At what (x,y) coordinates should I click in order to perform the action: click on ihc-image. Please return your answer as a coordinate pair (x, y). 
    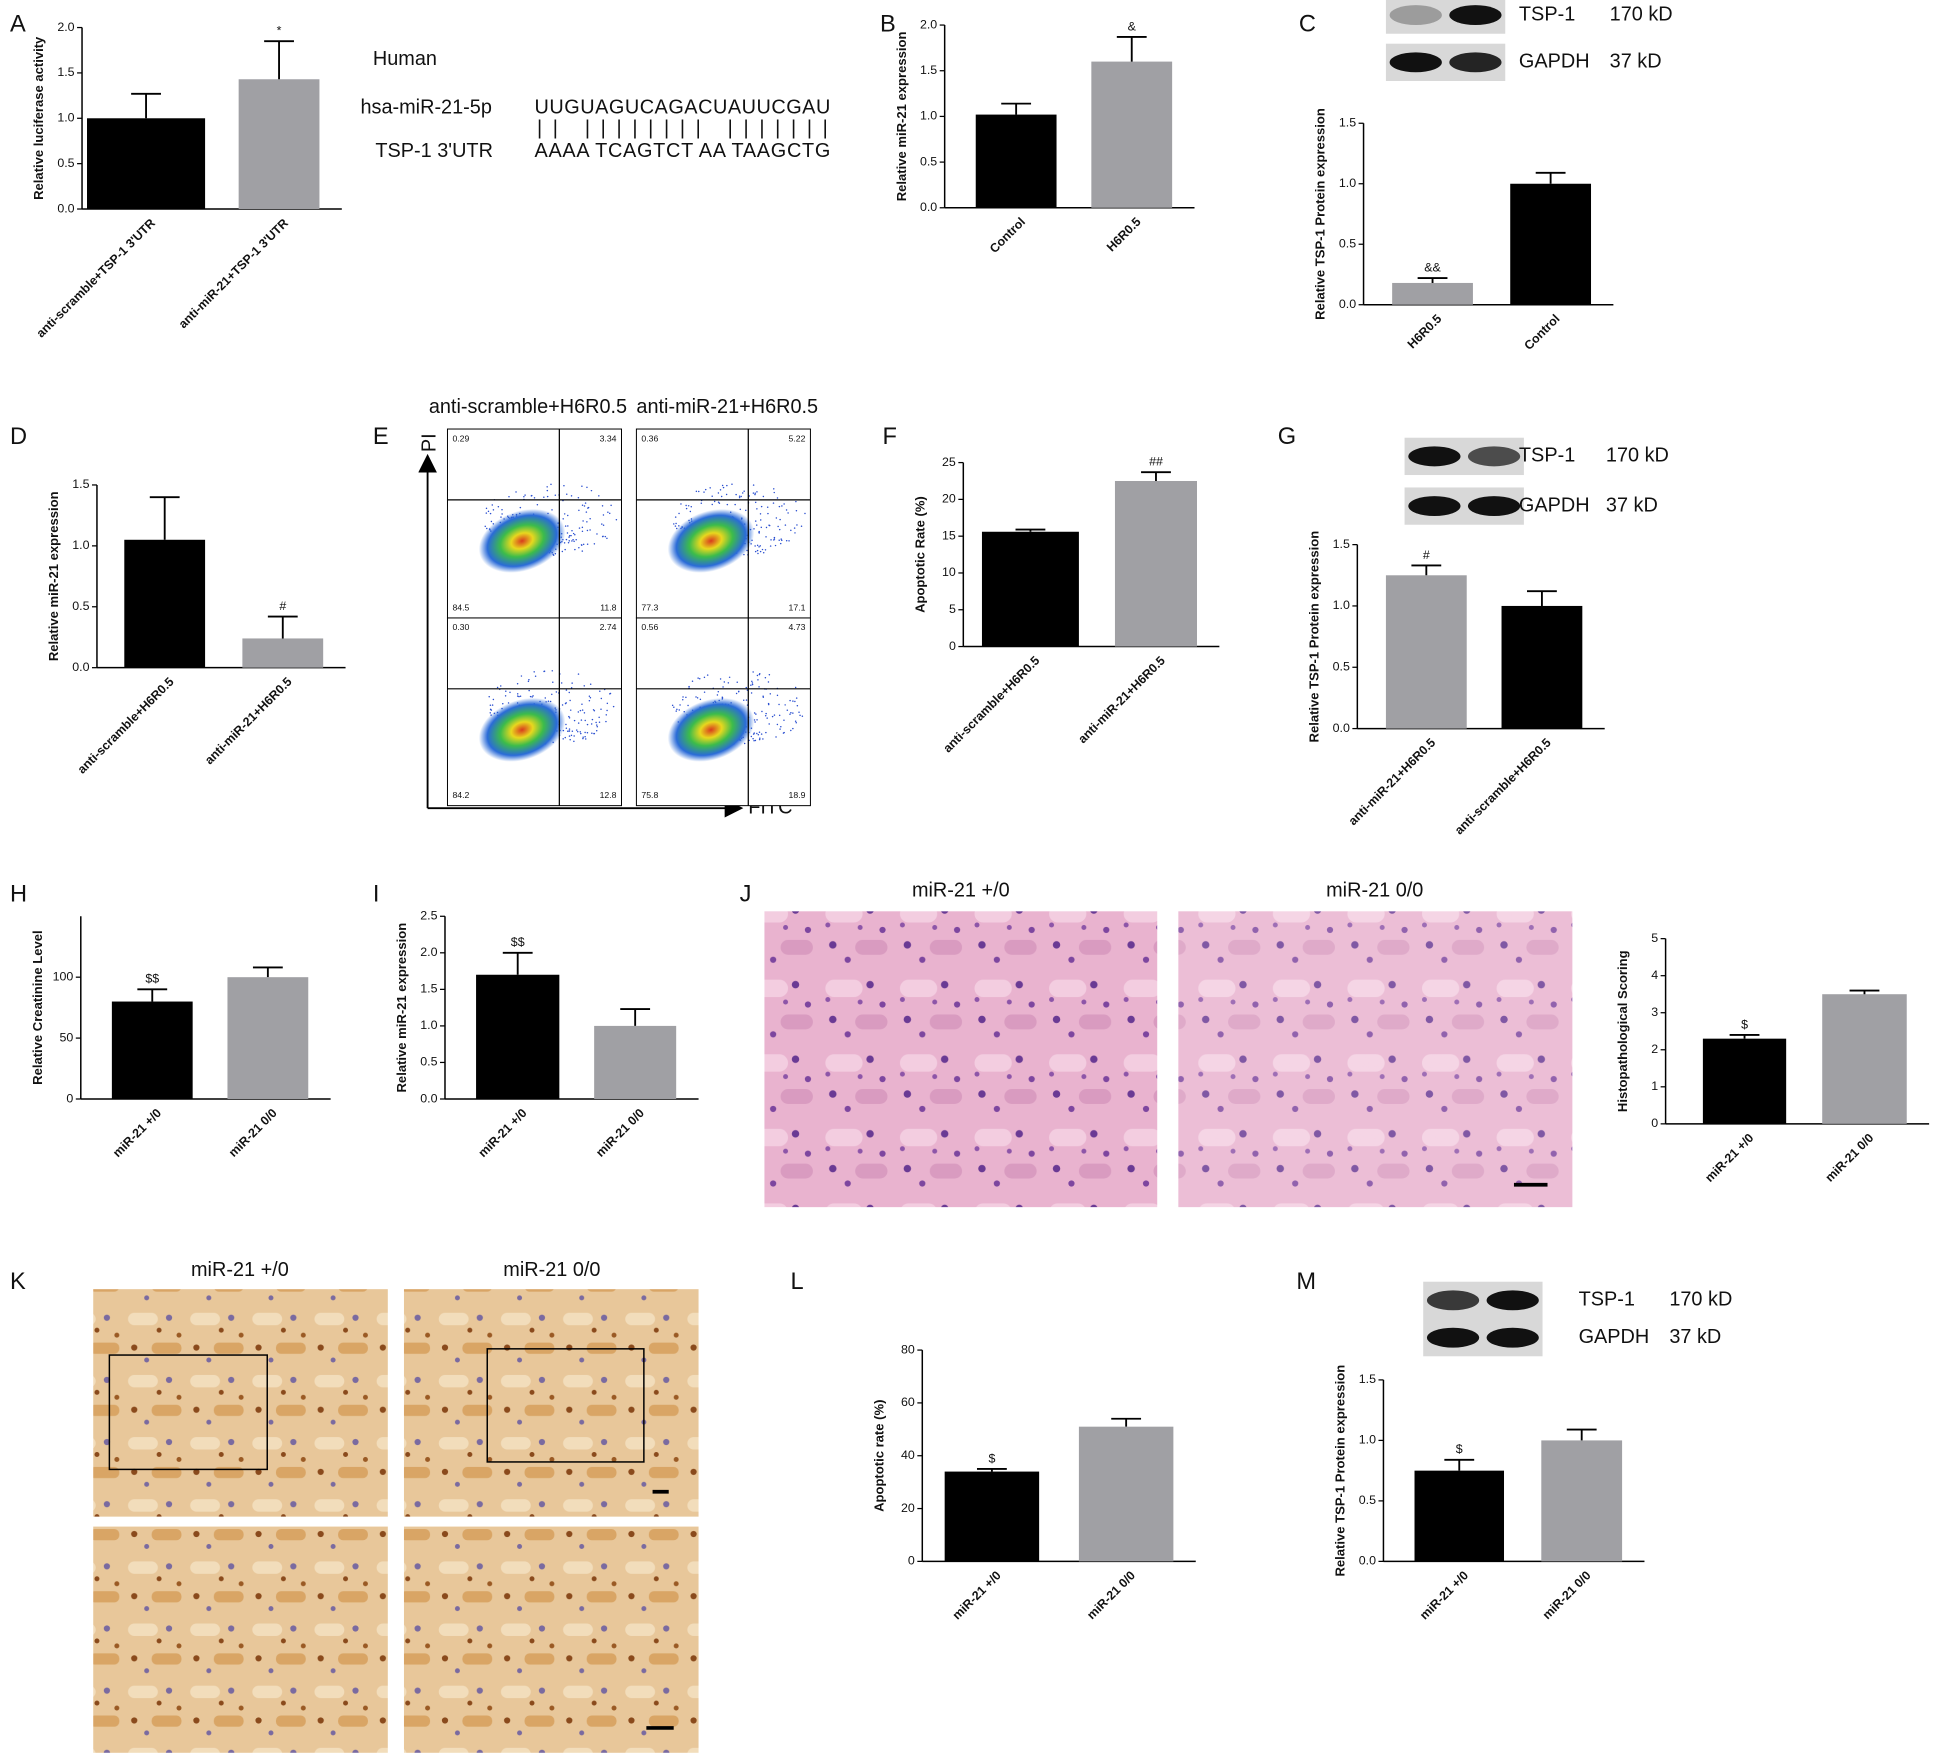
    Looking at the image, I should click on (551, 1639).